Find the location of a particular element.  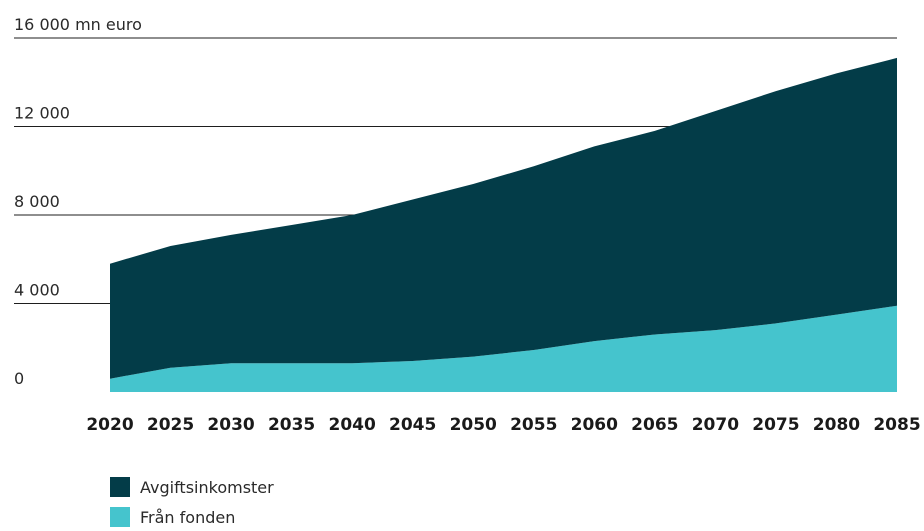

legend-swatch-fran-fonden is located at coordinates (120, 517).